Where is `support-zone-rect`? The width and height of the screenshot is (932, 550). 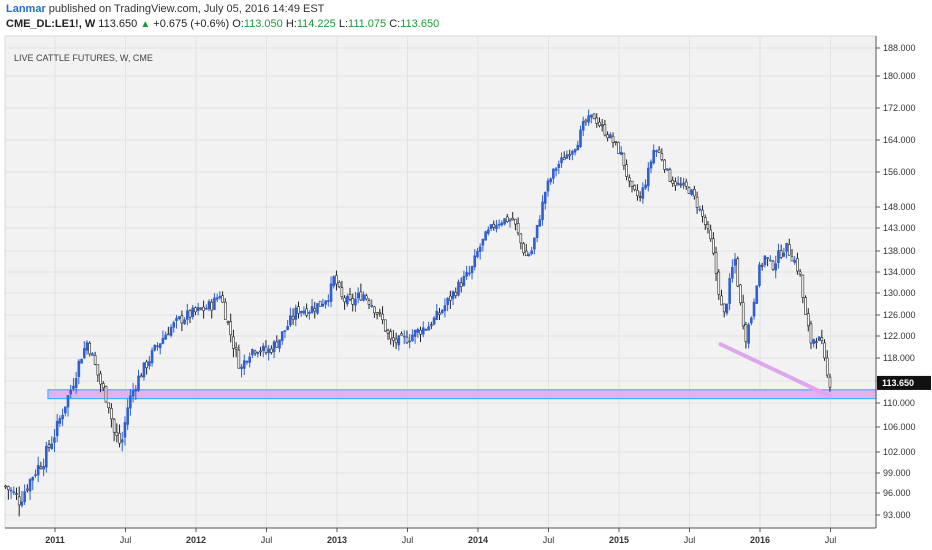 support-zone-rect is located at coordinates (462, 394).